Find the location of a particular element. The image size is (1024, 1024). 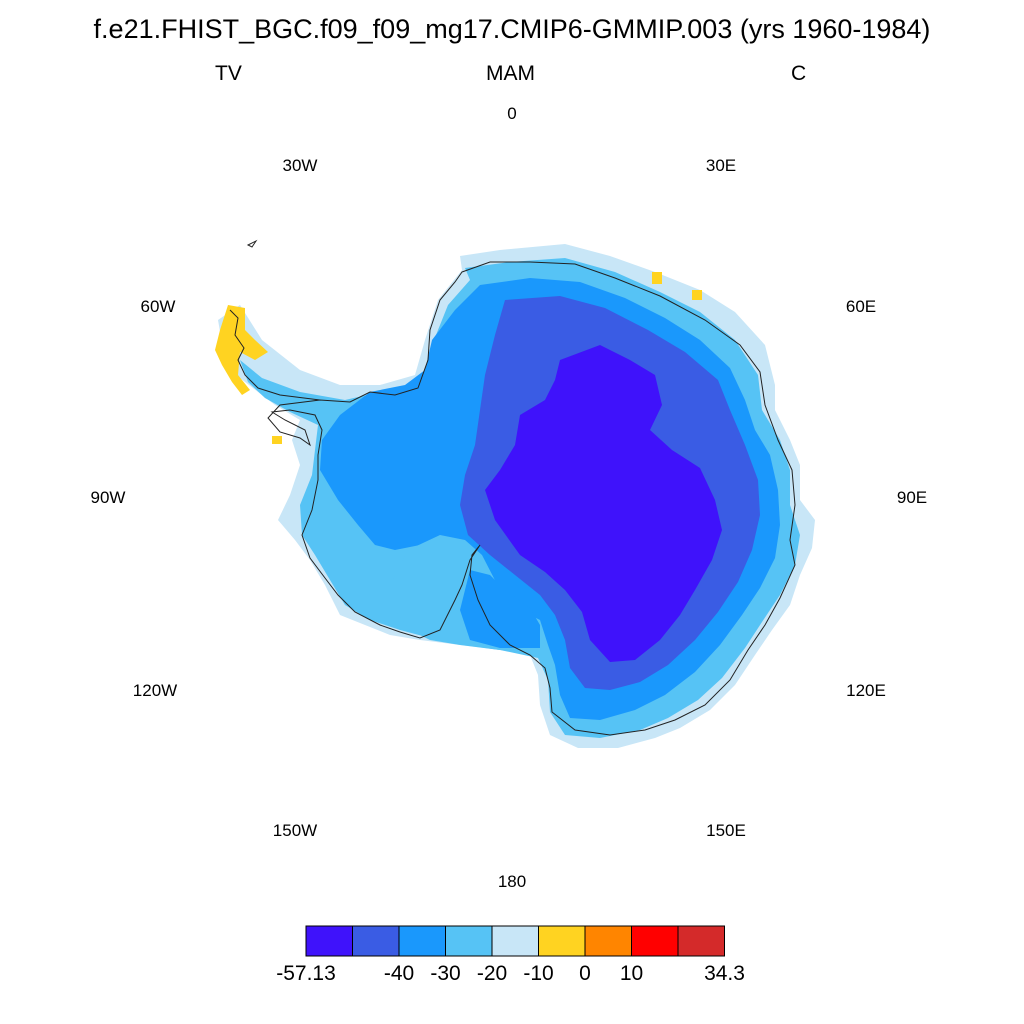

colorbar-label: 34.3 is located at coordinates (724, 973).